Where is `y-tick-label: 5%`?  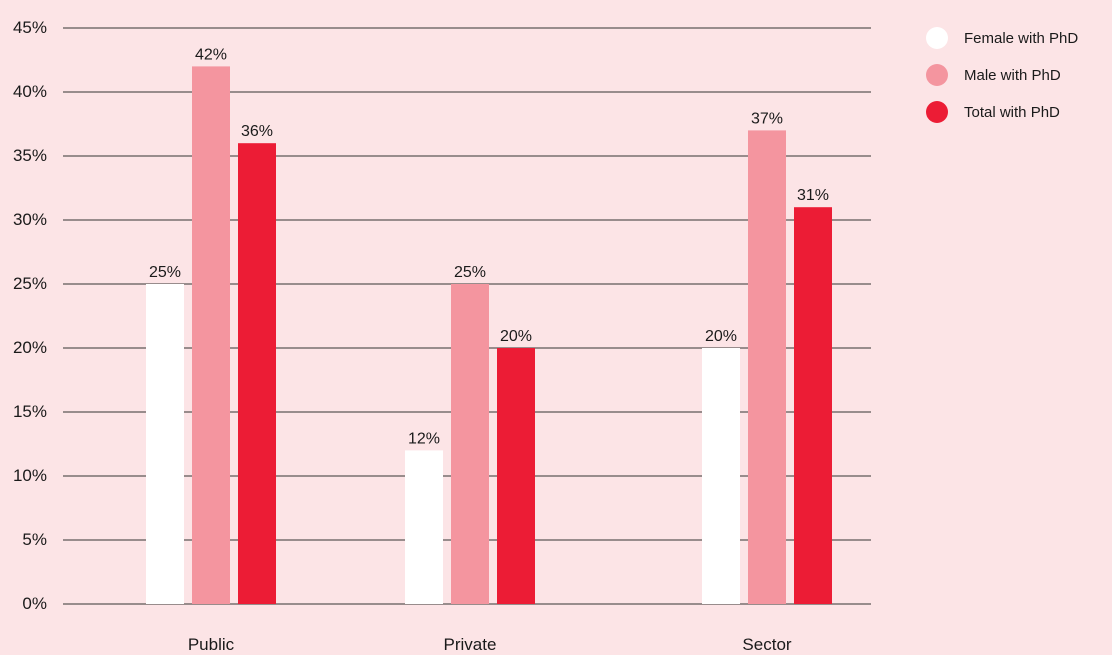
y-tick-label: 5% is located at coordinates (34, 539).